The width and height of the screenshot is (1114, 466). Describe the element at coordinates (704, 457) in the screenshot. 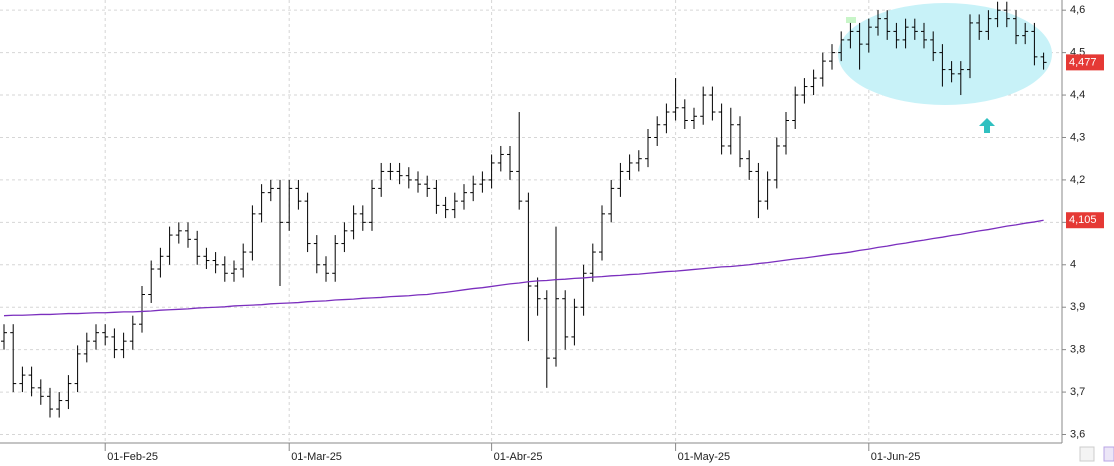

I see `x-tick-label: 01-May-25` at that location.